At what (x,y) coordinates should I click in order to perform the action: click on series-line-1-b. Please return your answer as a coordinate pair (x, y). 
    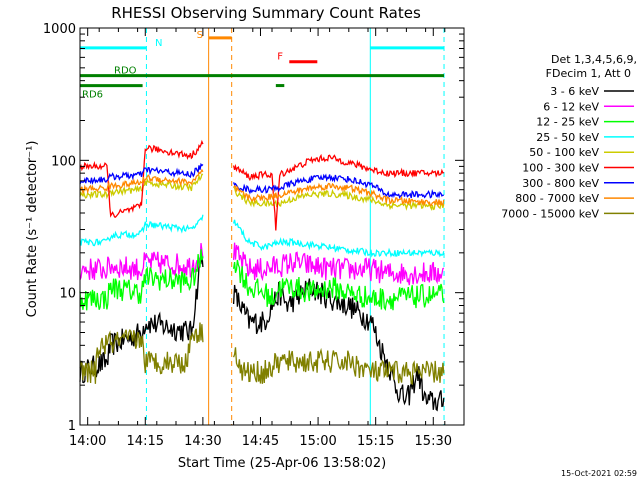
    Looking at the image, I should click on (338, 264).